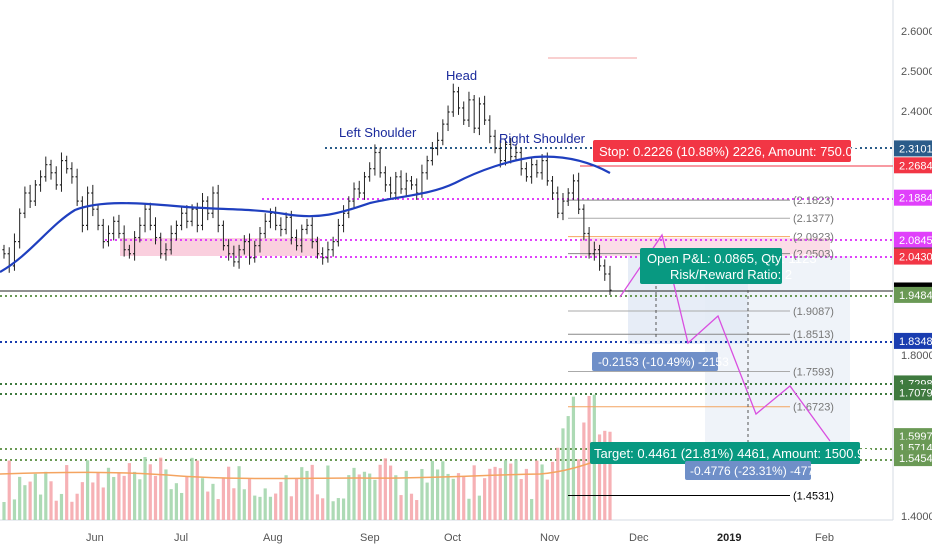 The height and width of the screenshot is (550, 932). Describe the element at coordinates (913, 197) in the screenshot. I see `price-label: 2.1884` at that location.